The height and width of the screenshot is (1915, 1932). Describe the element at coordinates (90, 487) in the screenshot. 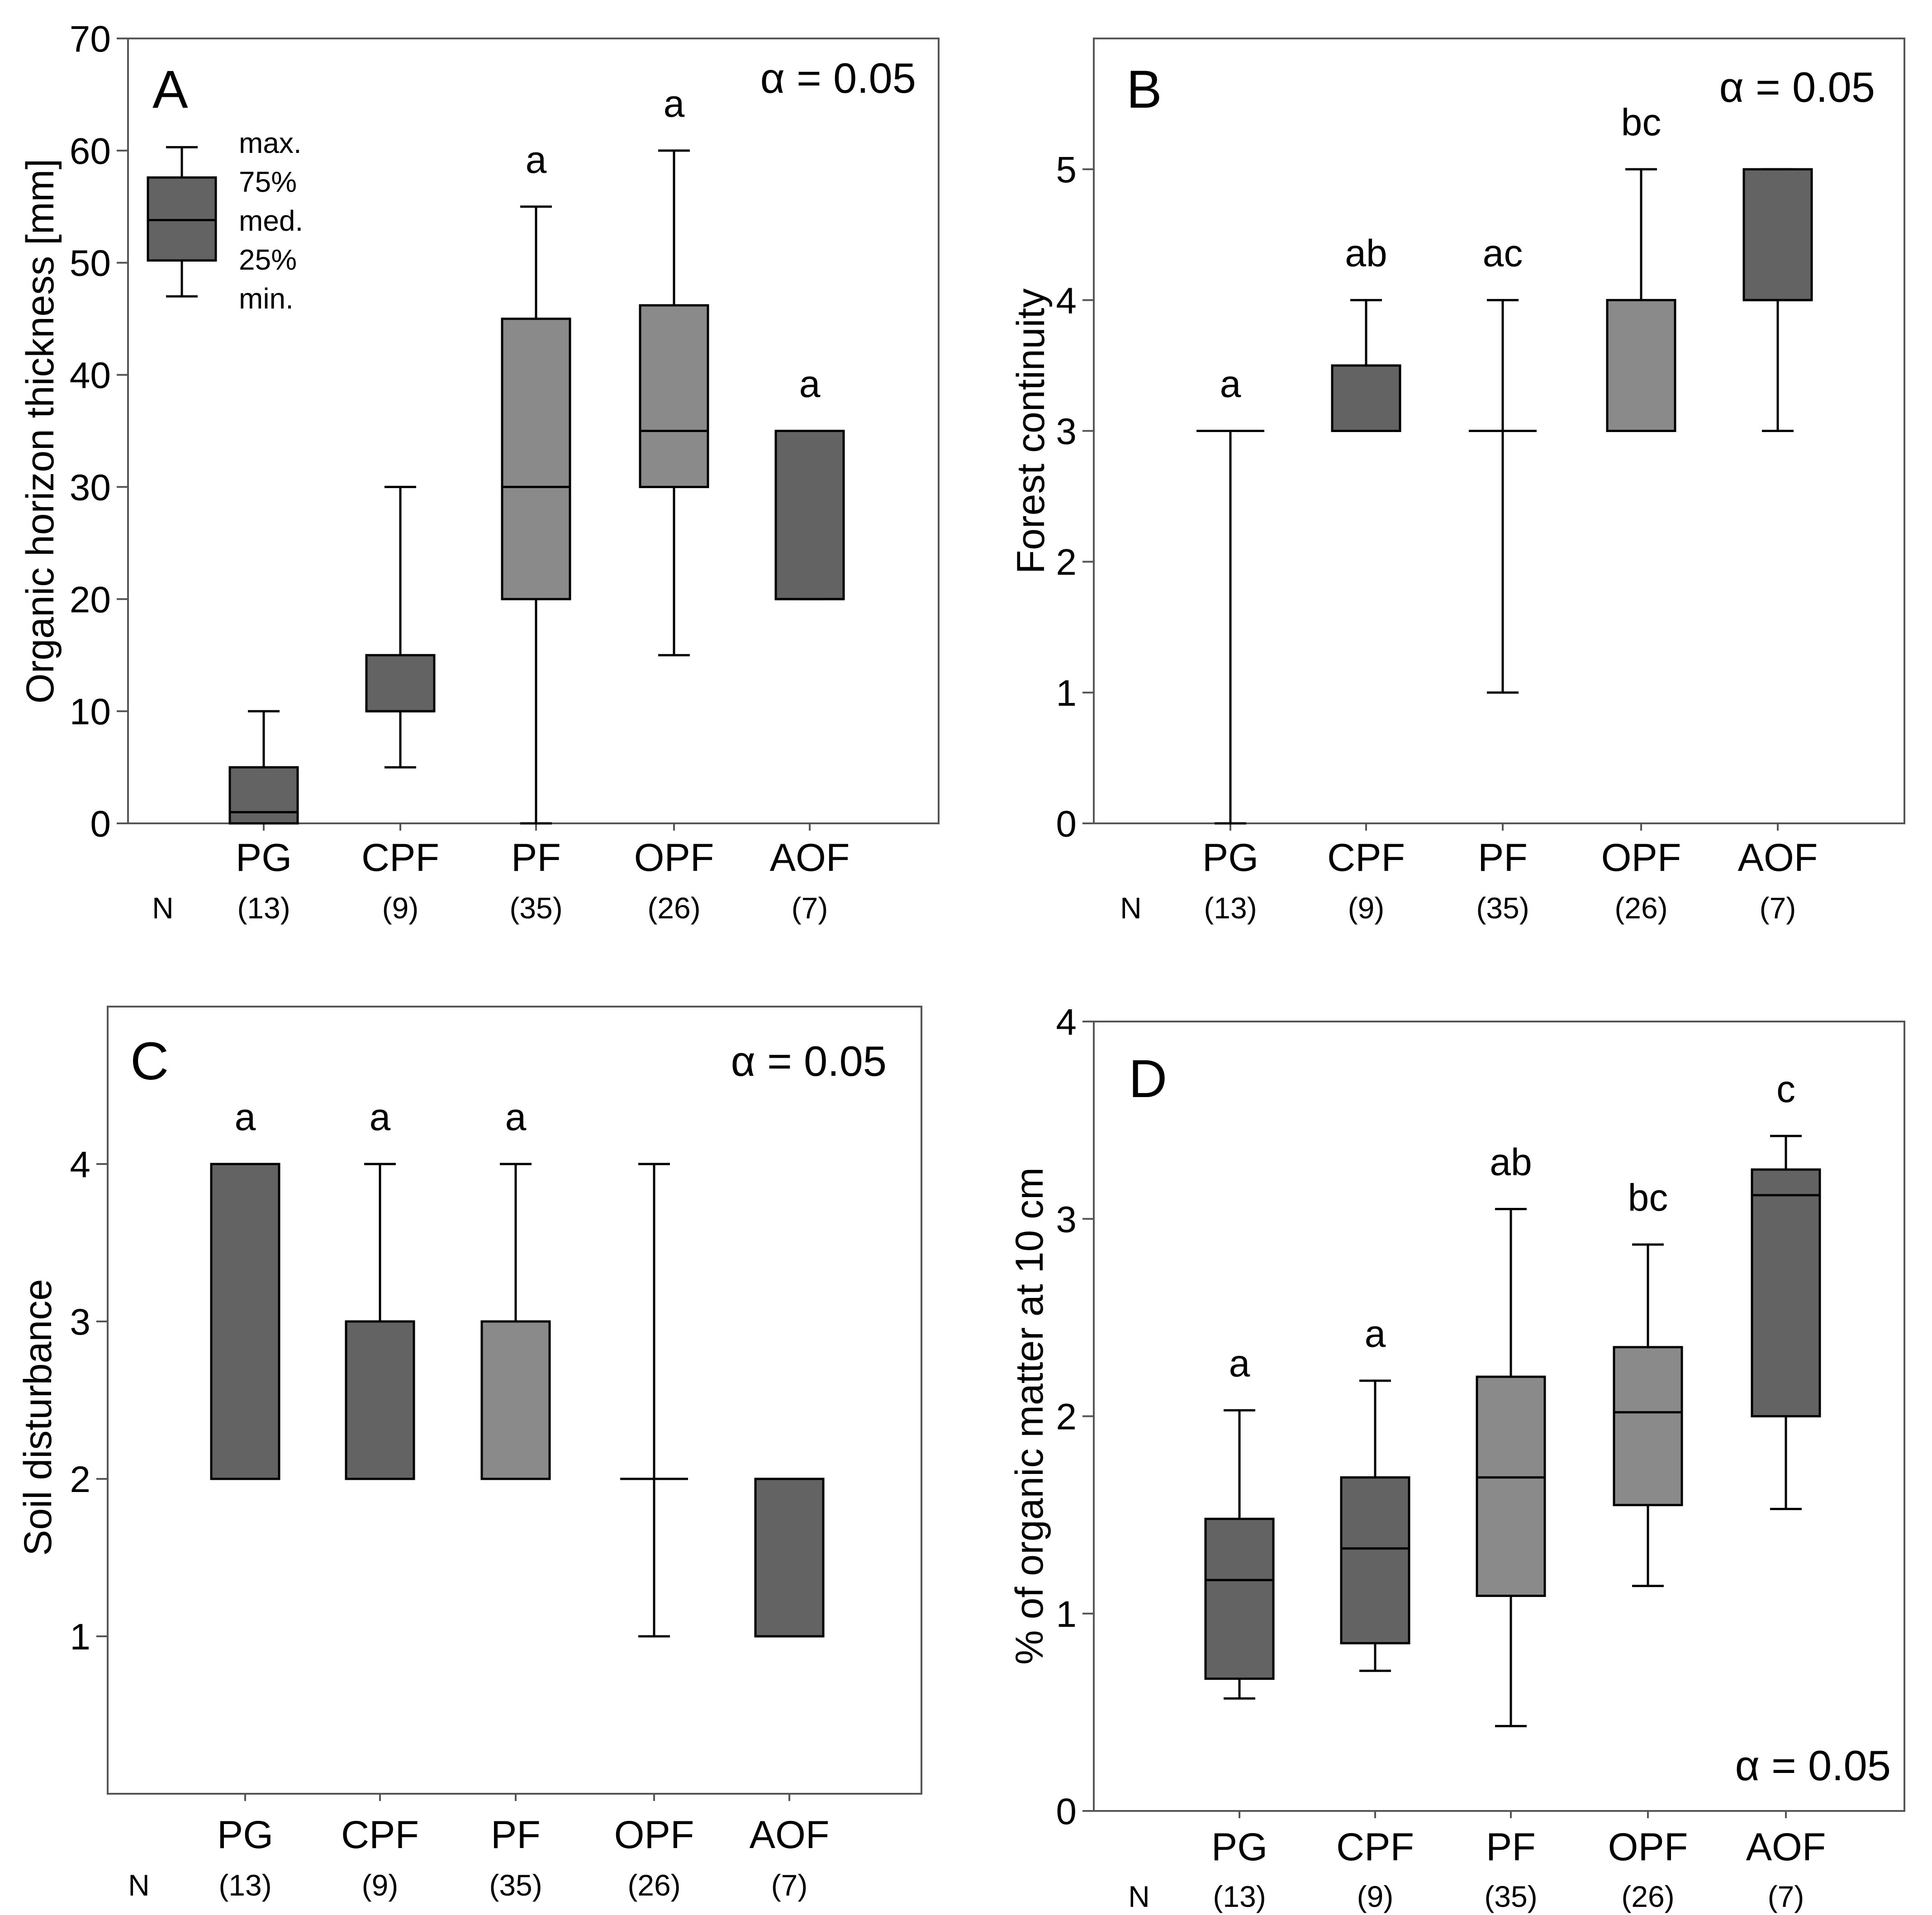

I see `y-tick-label: 30` at that location.